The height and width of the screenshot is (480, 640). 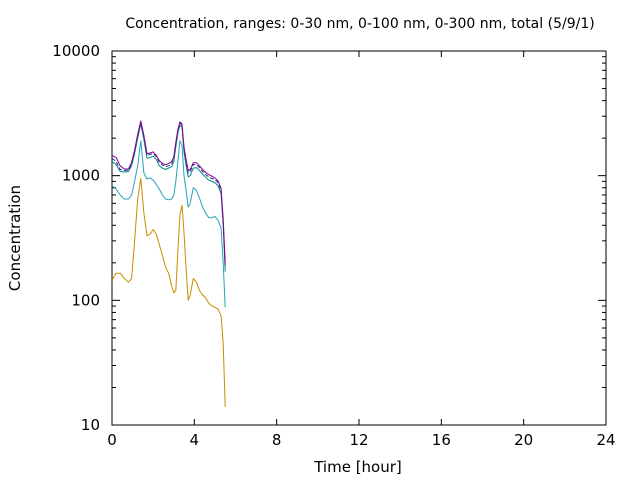 What do you see at coordinates (112, 440) in the screenshot?
I see `x-tick-label: 0` at bounding box center [112, 440].